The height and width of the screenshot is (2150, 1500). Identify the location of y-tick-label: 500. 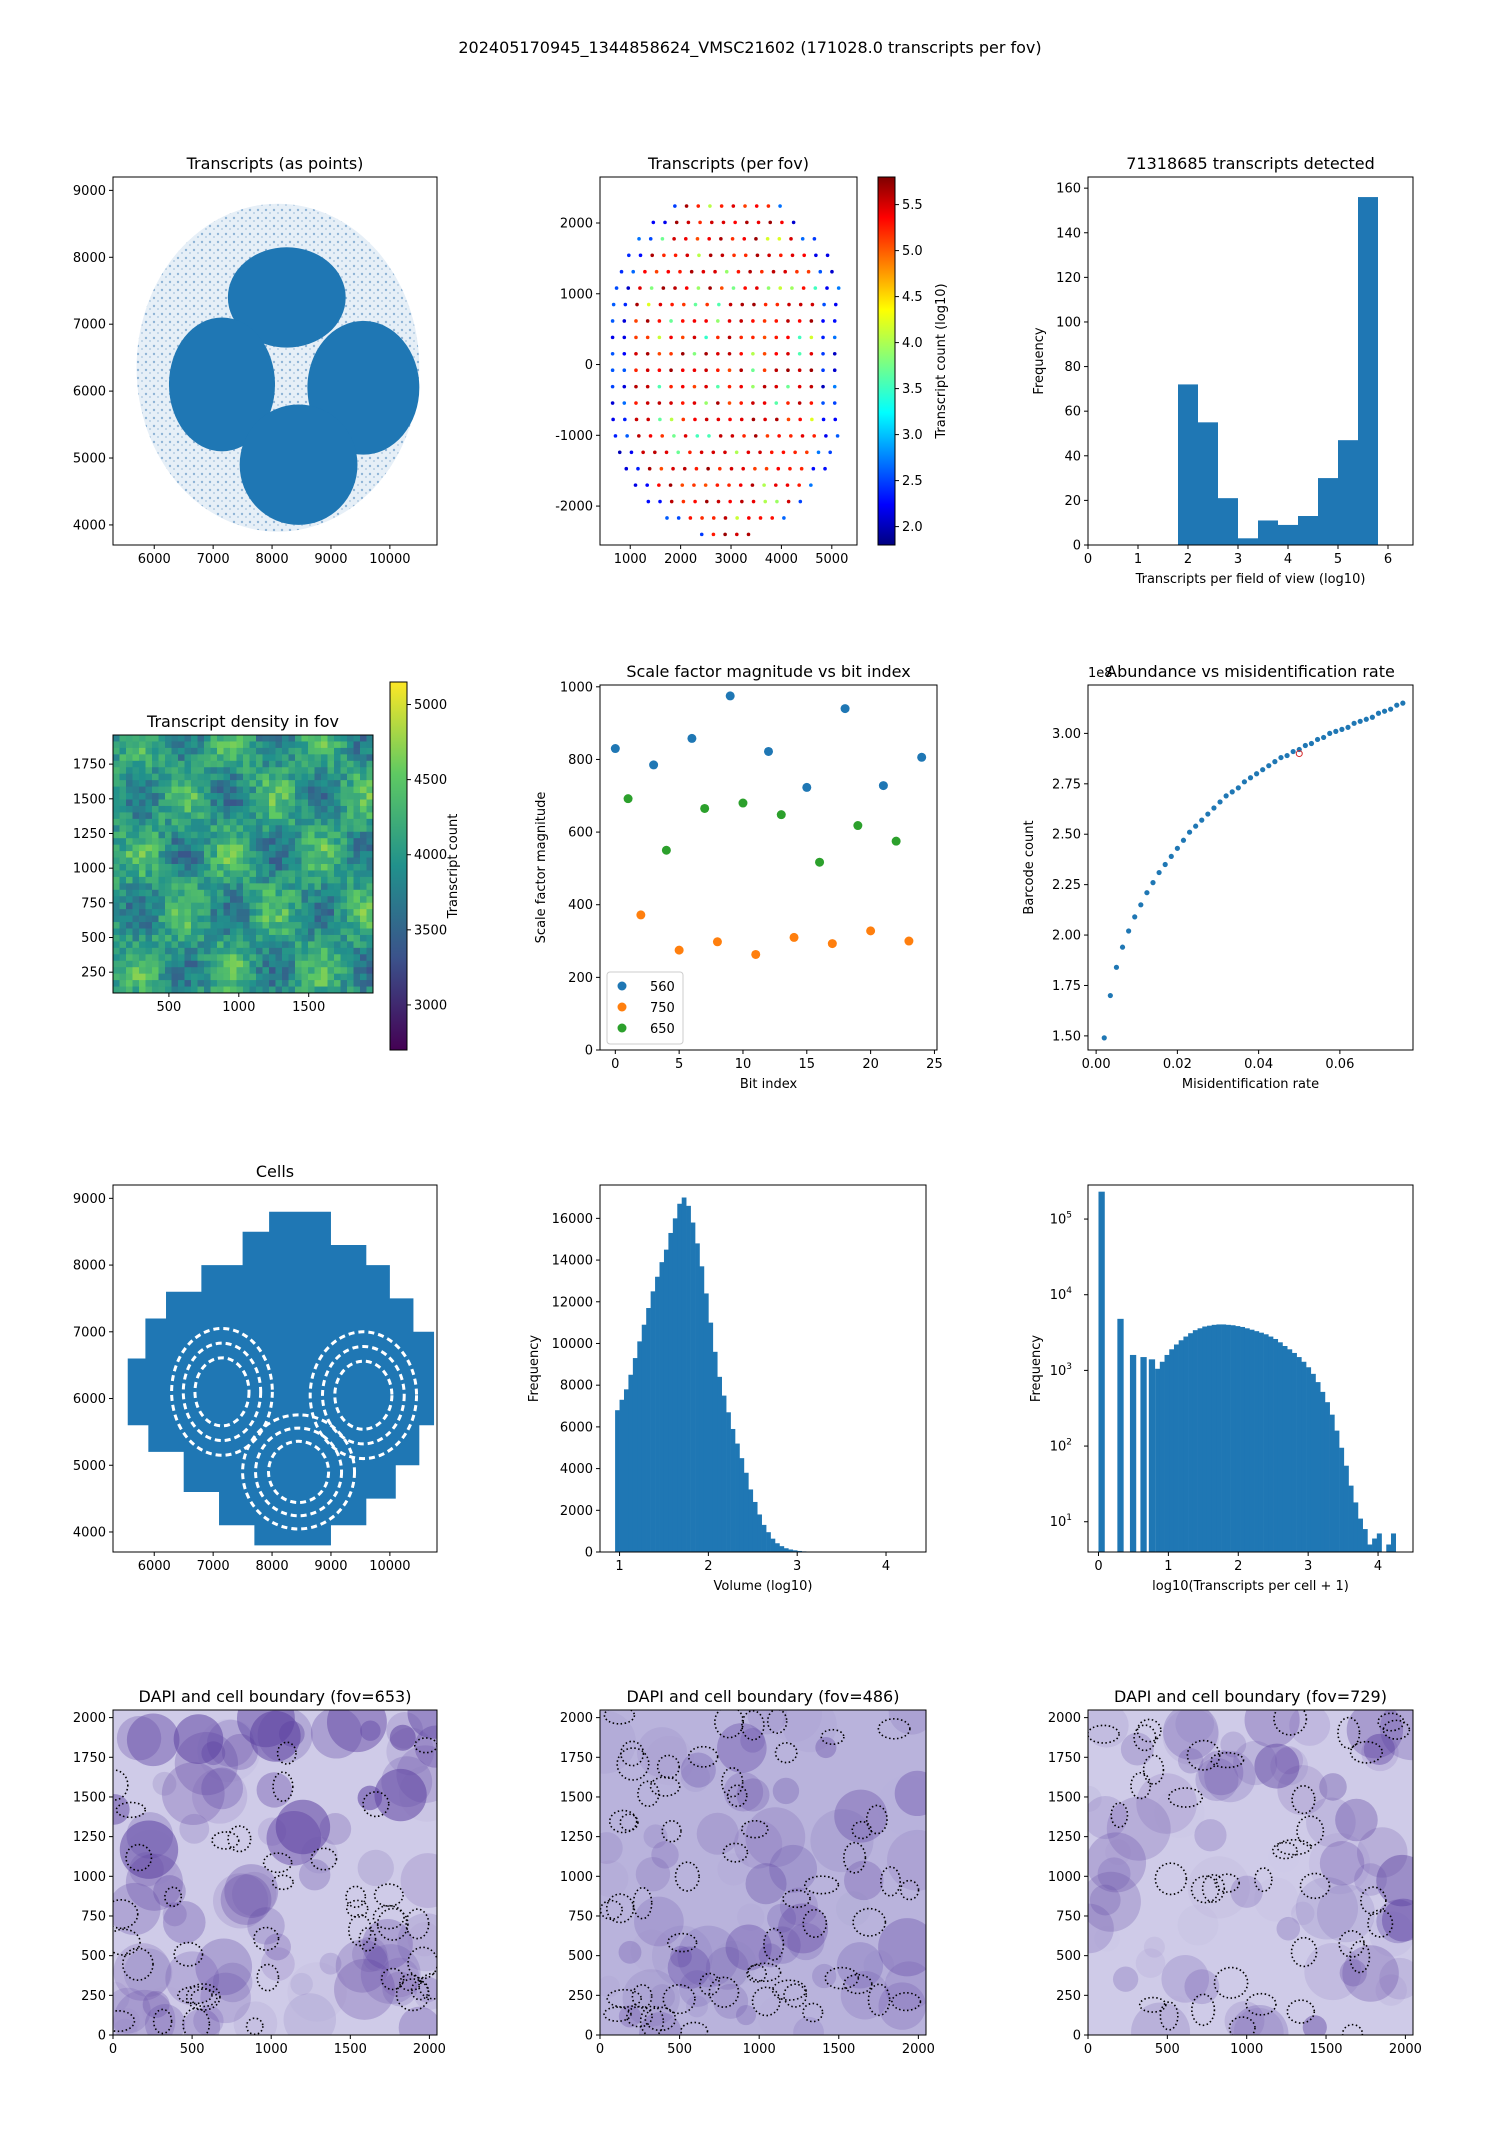
(93, 938).